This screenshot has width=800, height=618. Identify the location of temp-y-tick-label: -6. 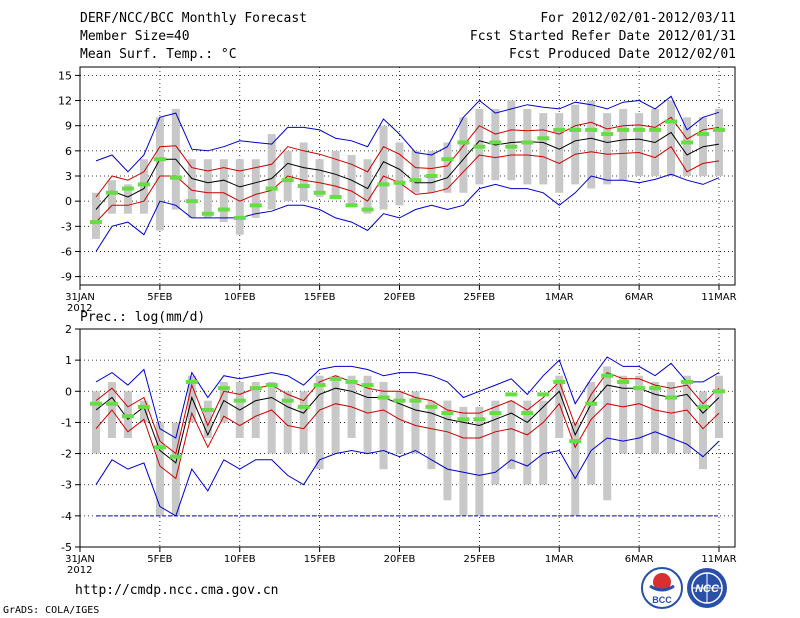
(66, 251).